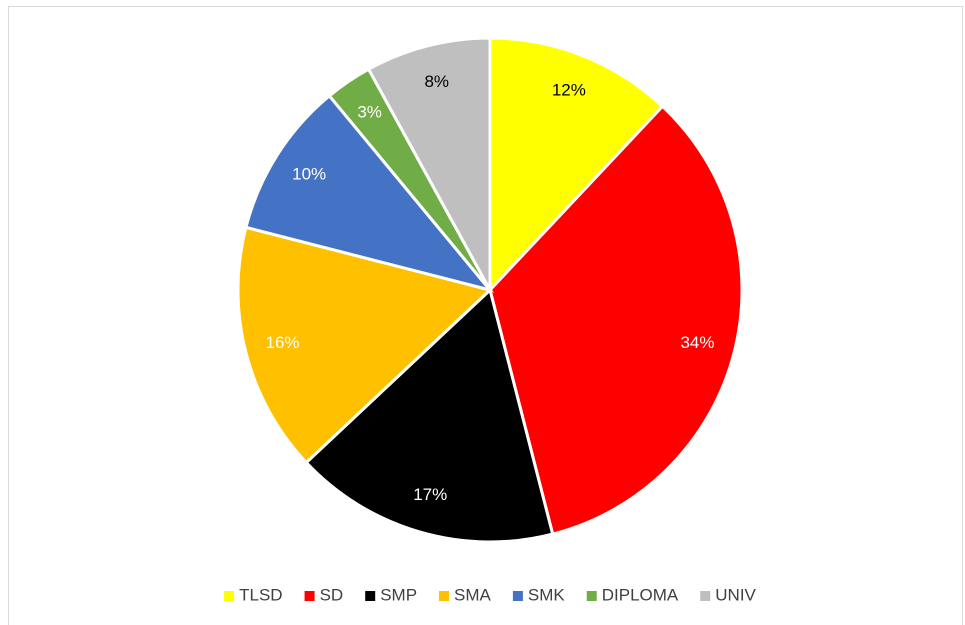 The width and height of the screenshot is (965, 625). I want to click on data-label: 16%, so click(283, 342).